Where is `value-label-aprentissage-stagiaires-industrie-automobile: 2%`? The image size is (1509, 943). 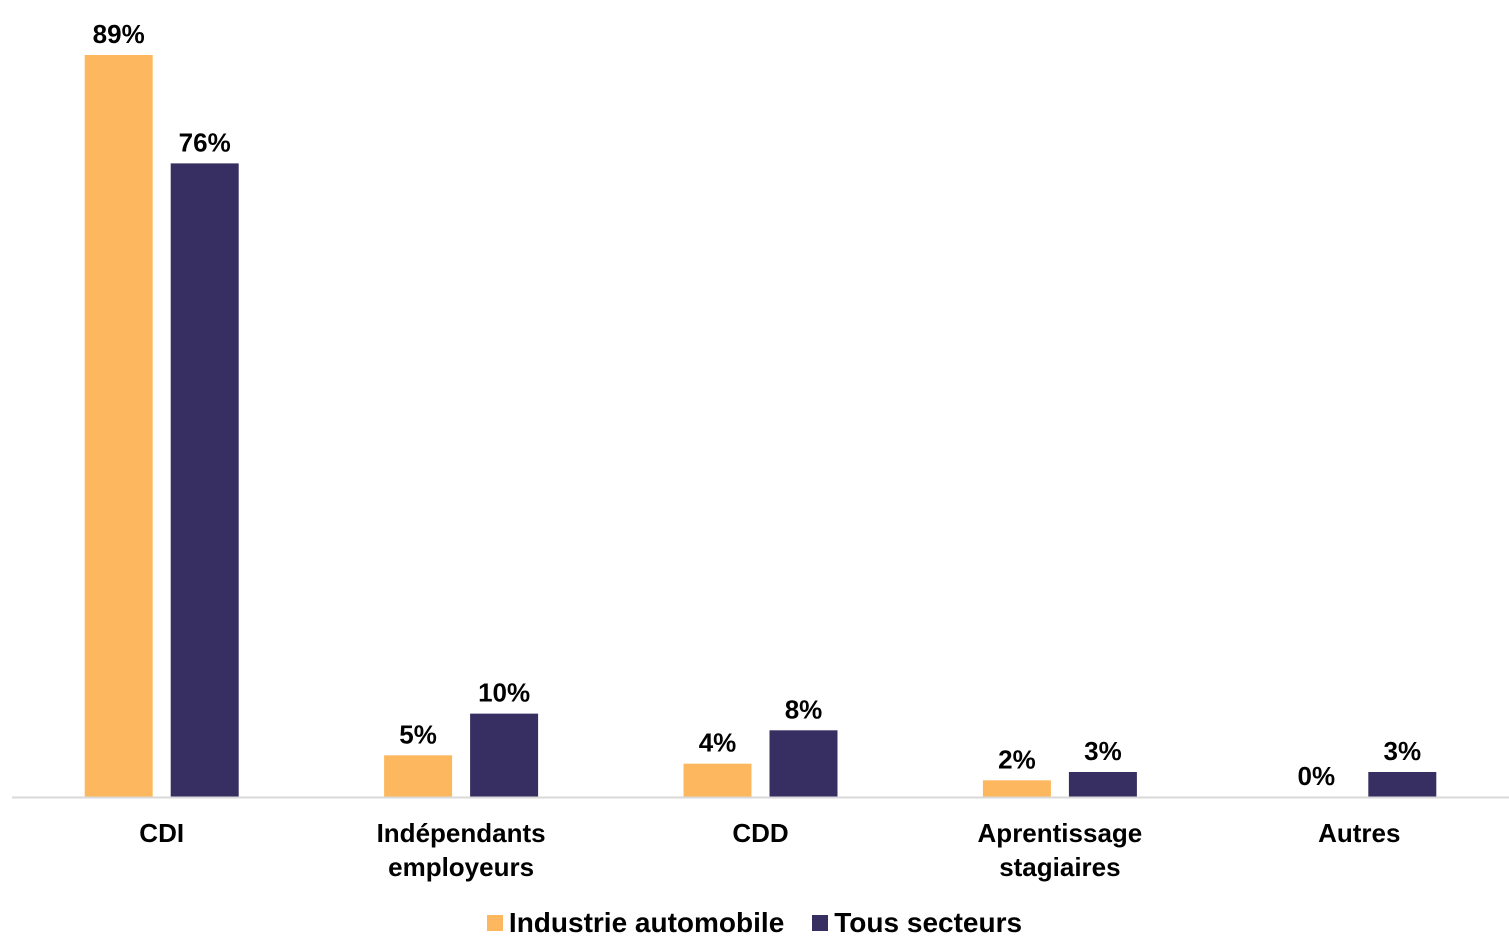 value-label-aprentissage-stagiaires-industrie-automobile: 2% is located at coordinates (1017, 759).